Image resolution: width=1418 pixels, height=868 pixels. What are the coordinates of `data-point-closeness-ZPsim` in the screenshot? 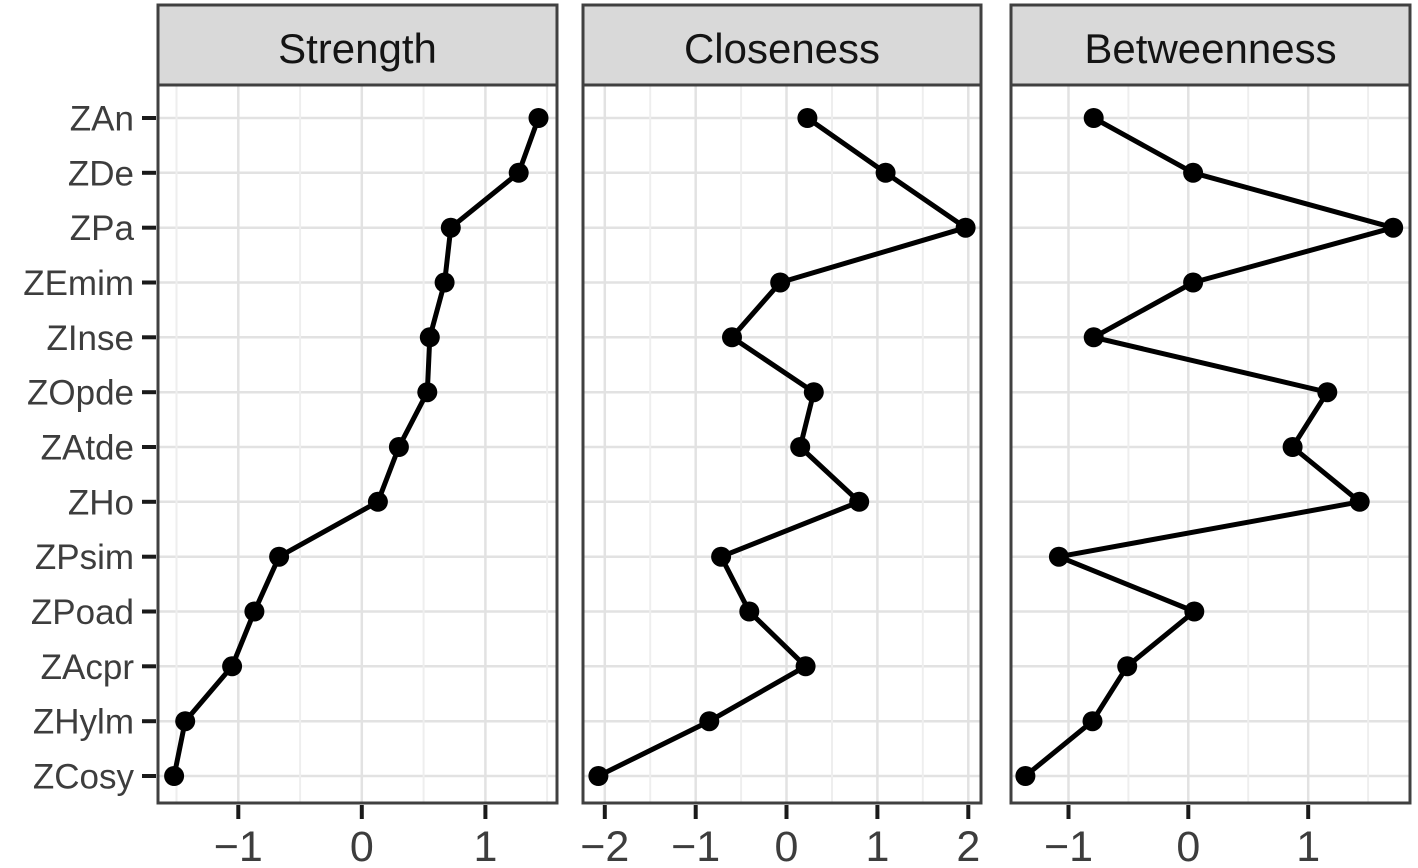 It's located at (721, 556).